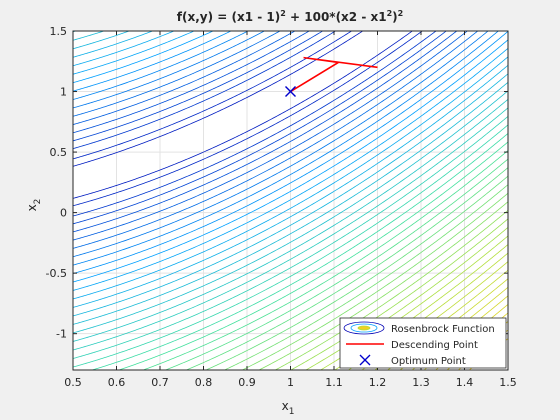 Image resolution: width=560 pixels, height=420 pixels. I want to click on y-tick-label: 0.5, so click(59, 152).